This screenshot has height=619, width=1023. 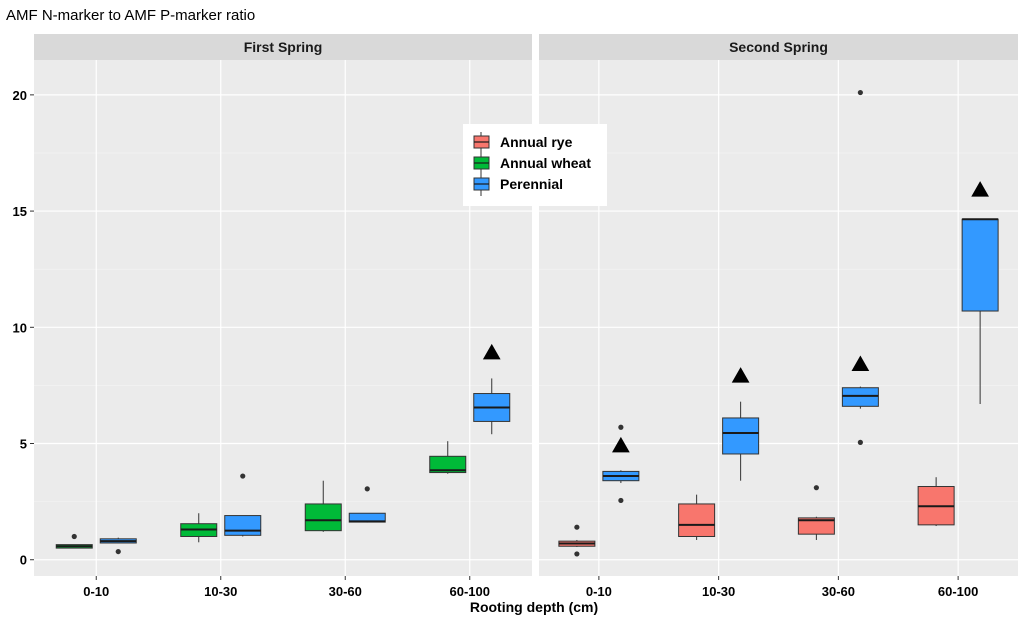 What do you see at coordinates (23, 560) in the screenshot?
I see `y-tick-label: 0` at bounding box center [23, 560].